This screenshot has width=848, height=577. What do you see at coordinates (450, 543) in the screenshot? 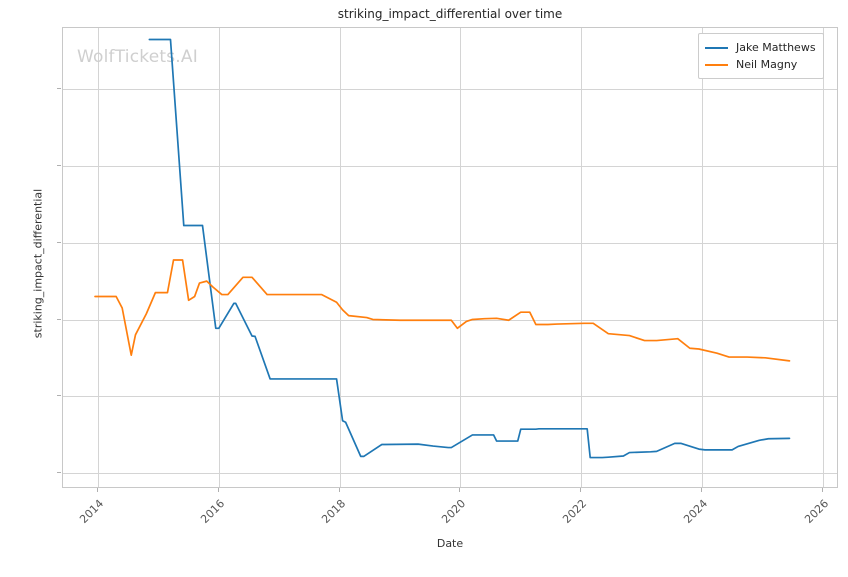
I see `x-axis-label: Date` at bounding box center [450, 543].